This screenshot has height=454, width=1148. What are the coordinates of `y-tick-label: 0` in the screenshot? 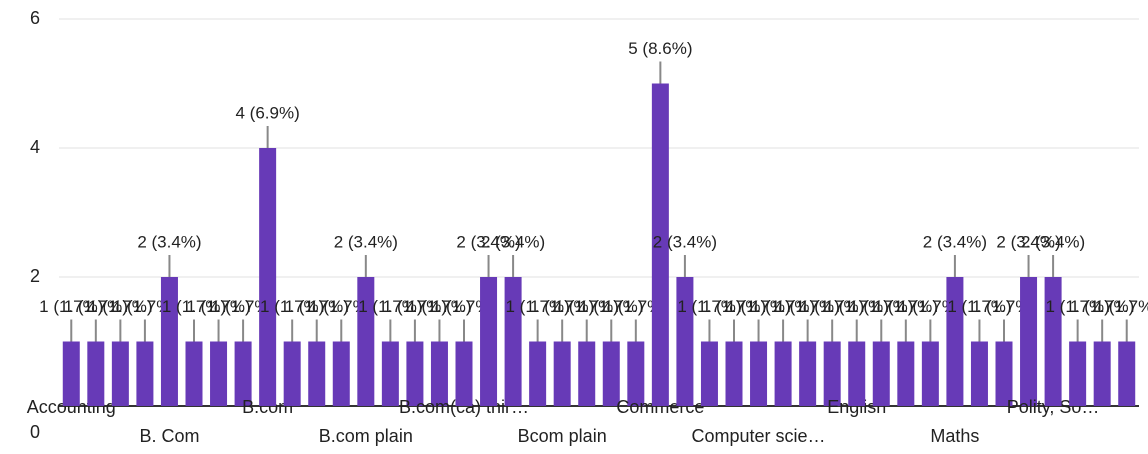 It's located at (35, 432).